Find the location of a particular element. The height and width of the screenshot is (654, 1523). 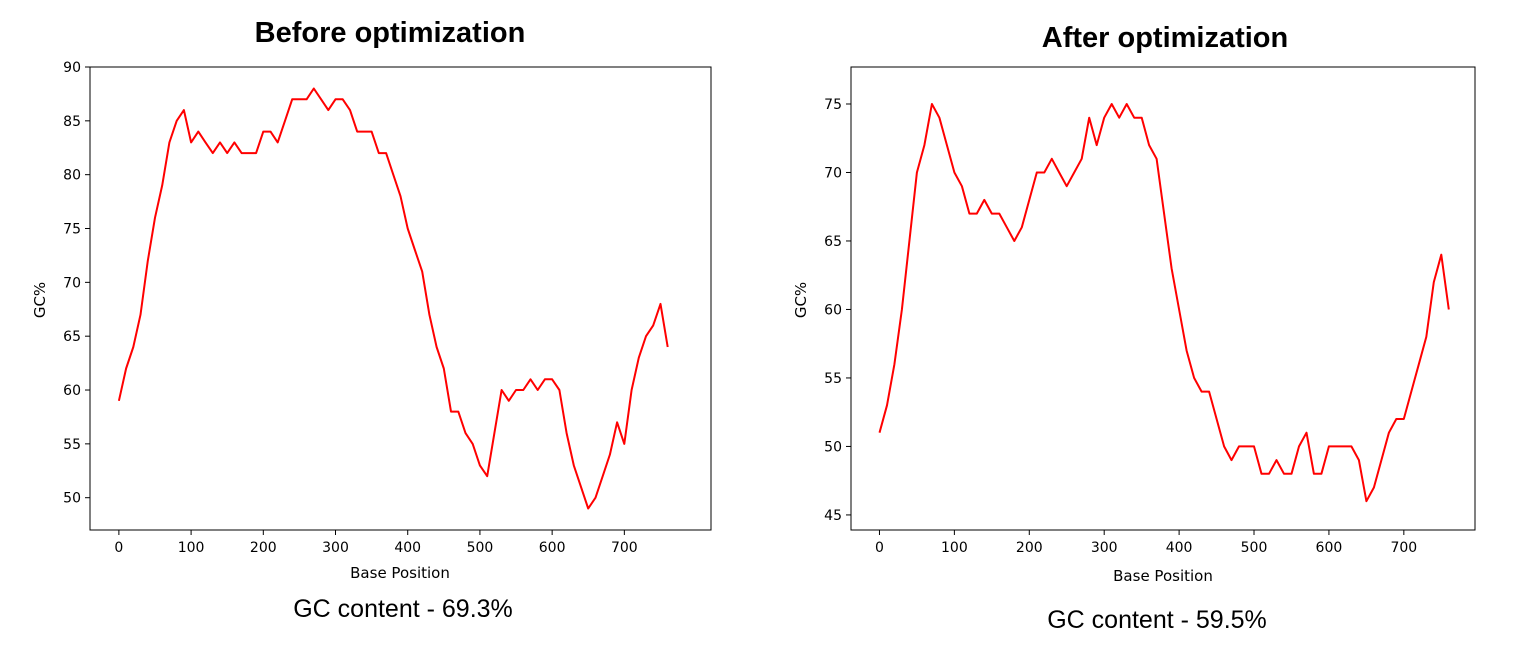

y-tick-label: 45 is located at coordinates (833, 516).